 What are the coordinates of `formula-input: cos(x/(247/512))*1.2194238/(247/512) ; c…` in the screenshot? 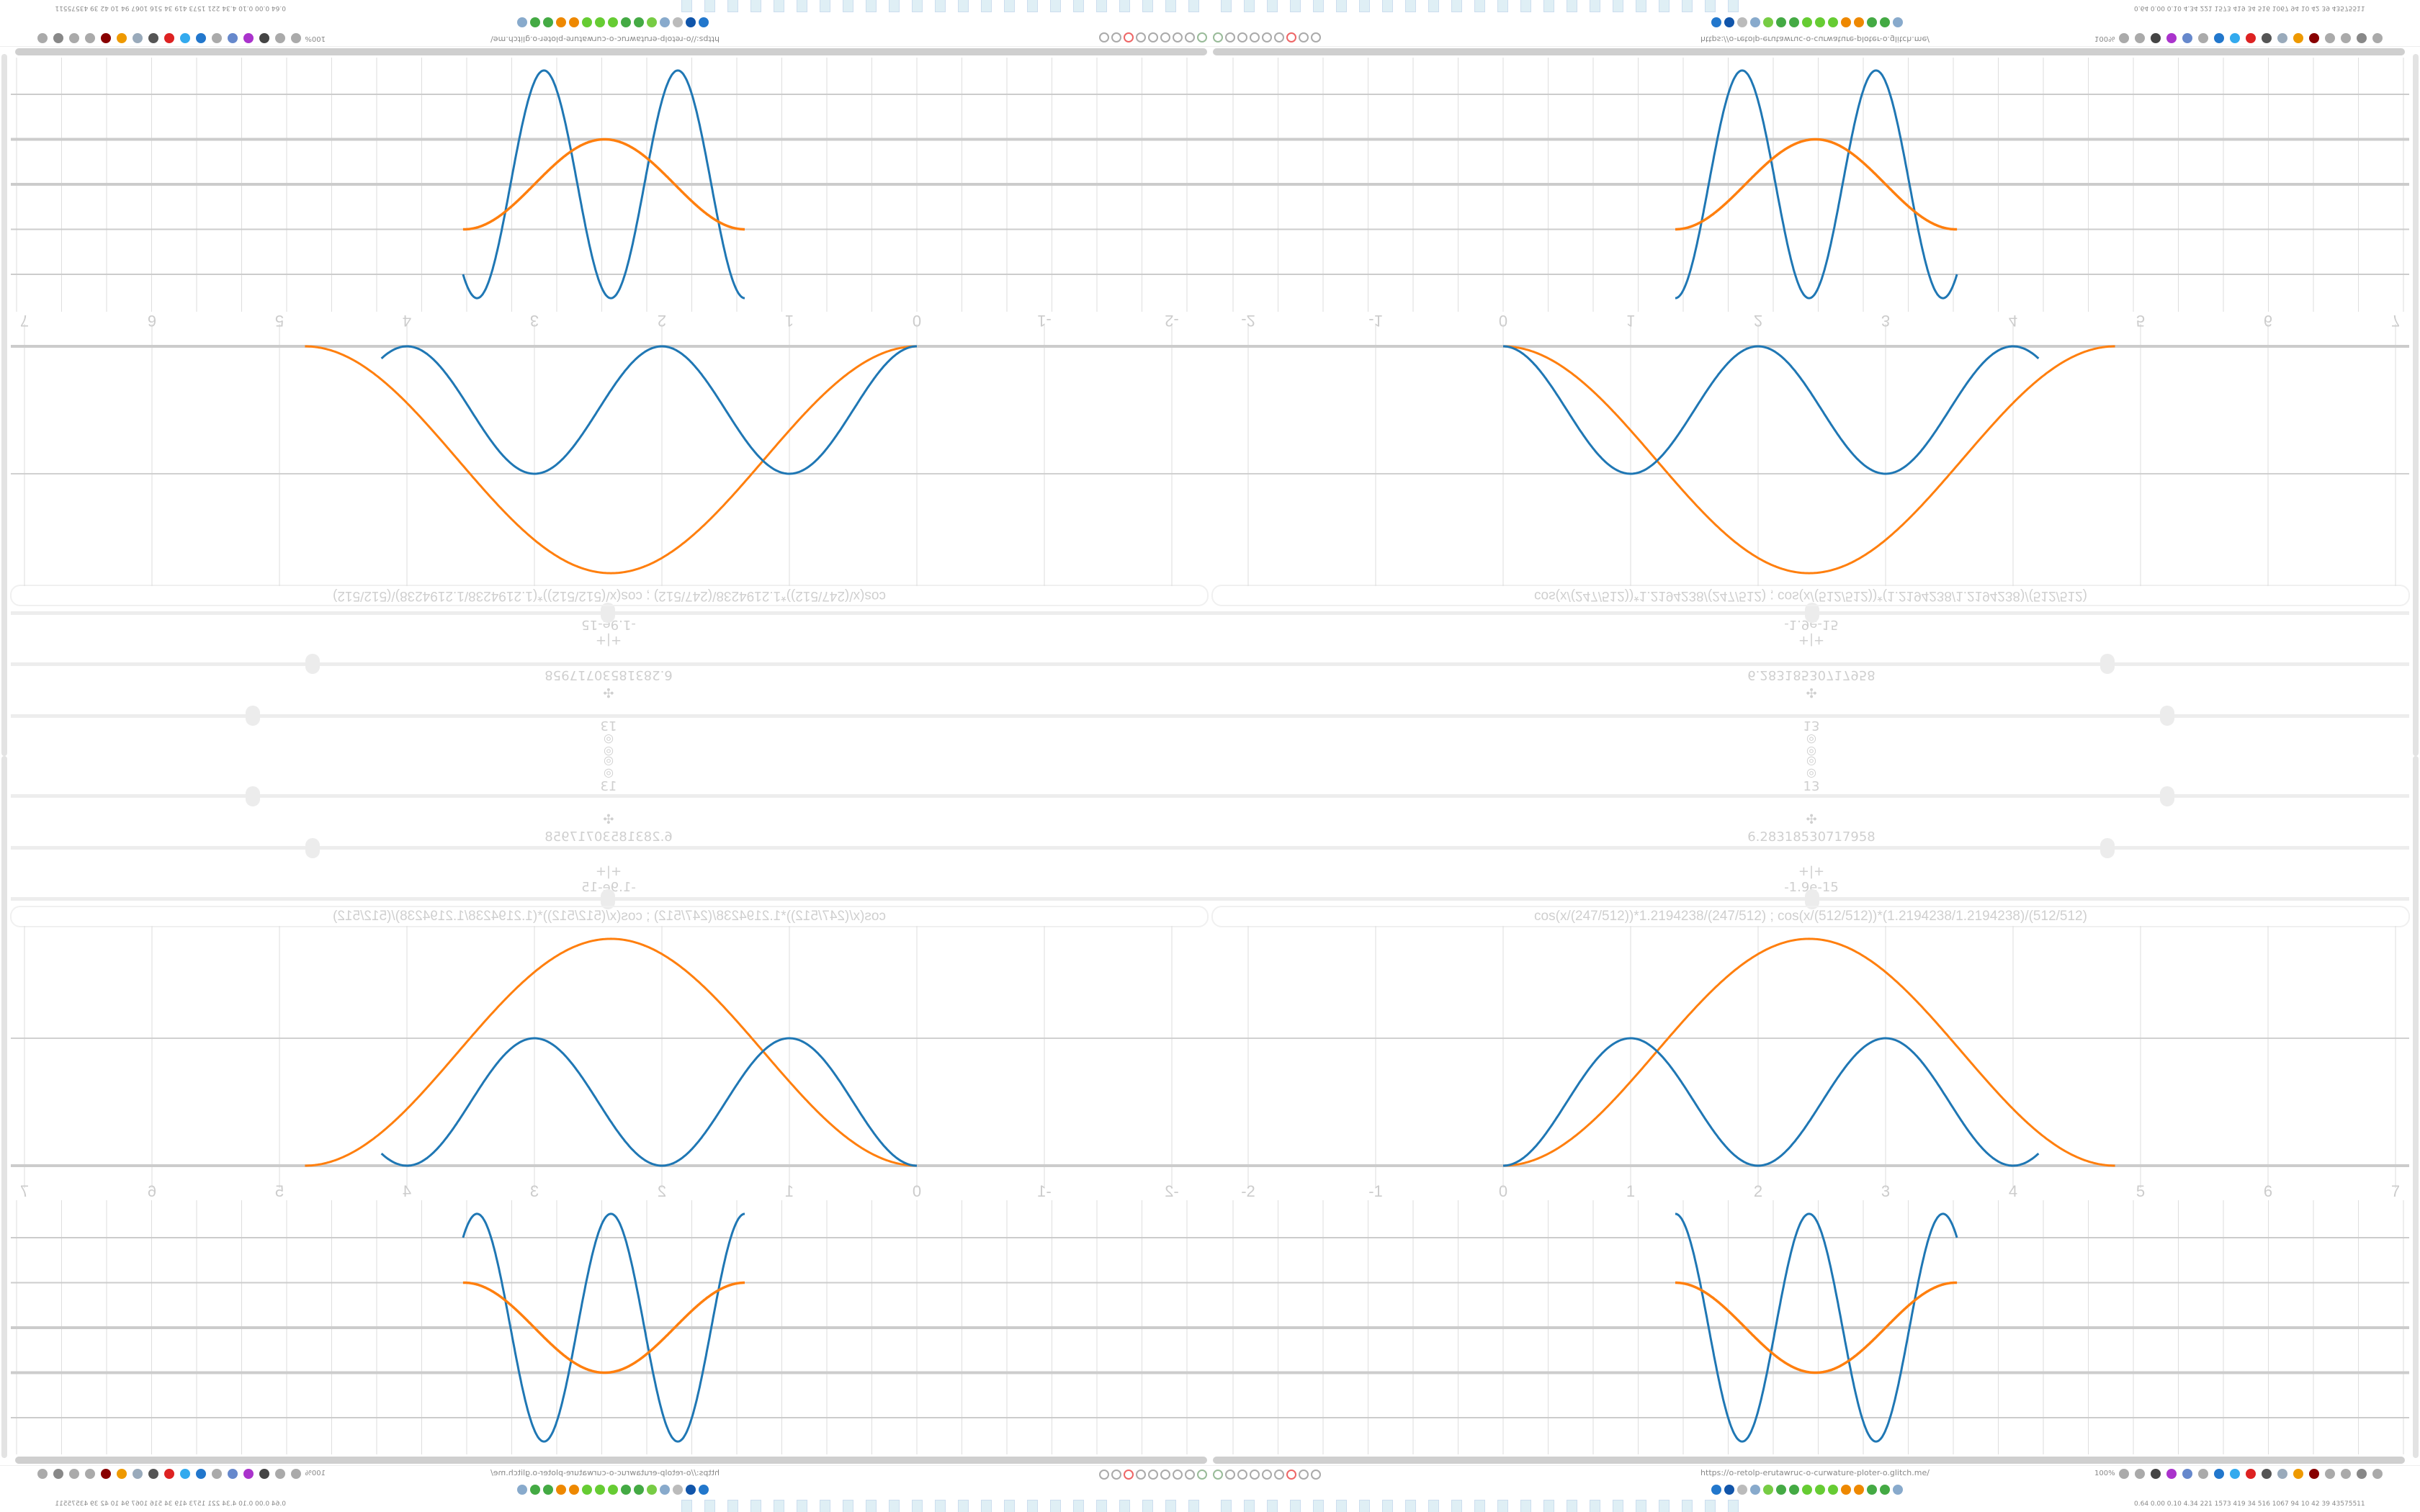 It's located at (1811, 916).